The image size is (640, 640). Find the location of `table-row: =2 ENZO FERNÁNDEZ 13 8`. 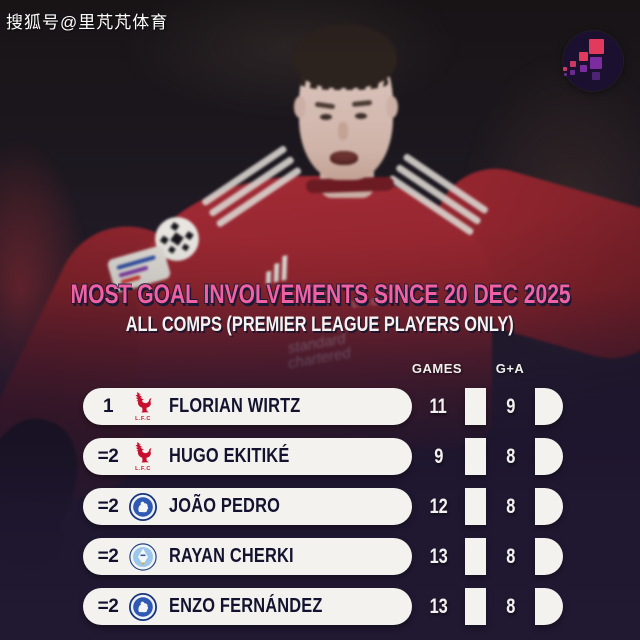

table-row: =2 ENZO FERNÁNDEZ 13 8 is located at coordinates (323, 606).